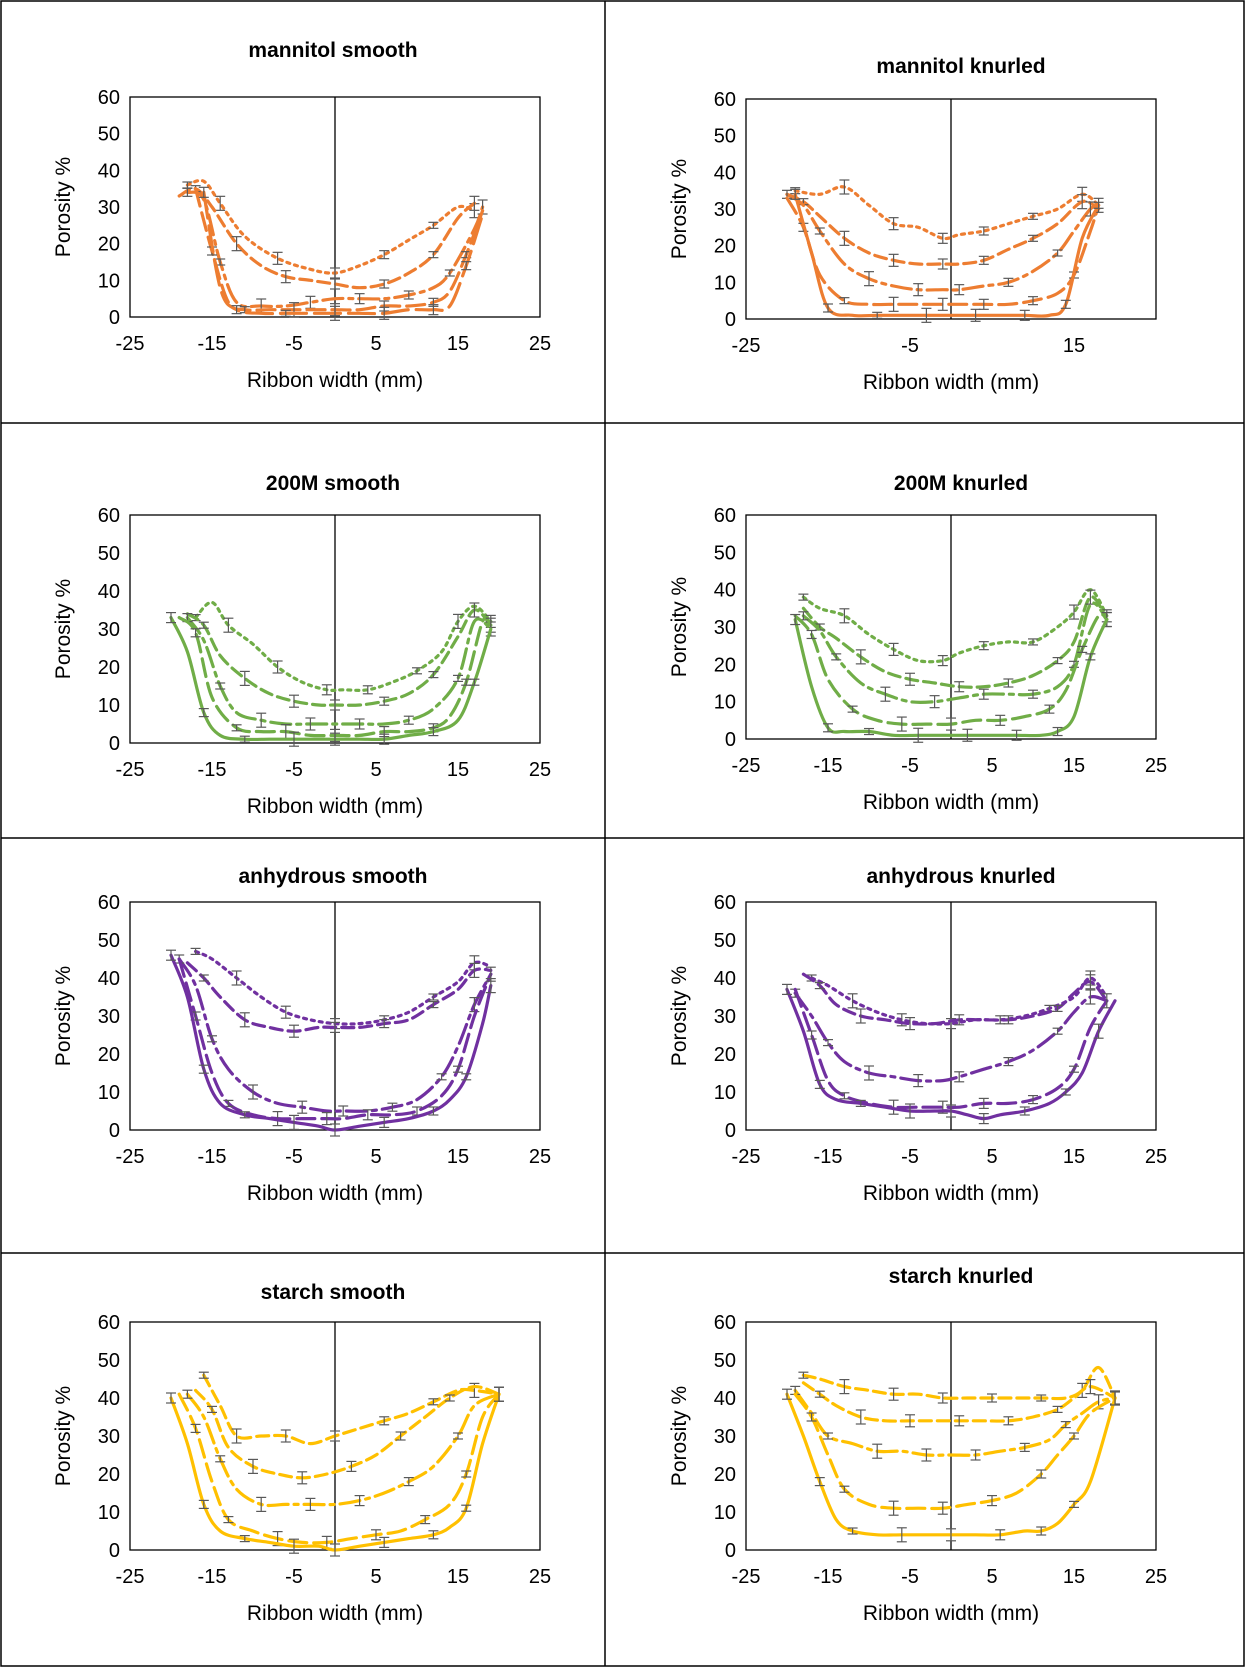 This screenshot has width=1246, height=1668. Describe the element at coordinates (332, 50) in the screenshot. I see `chart-title: mannitol smooth` at that location.